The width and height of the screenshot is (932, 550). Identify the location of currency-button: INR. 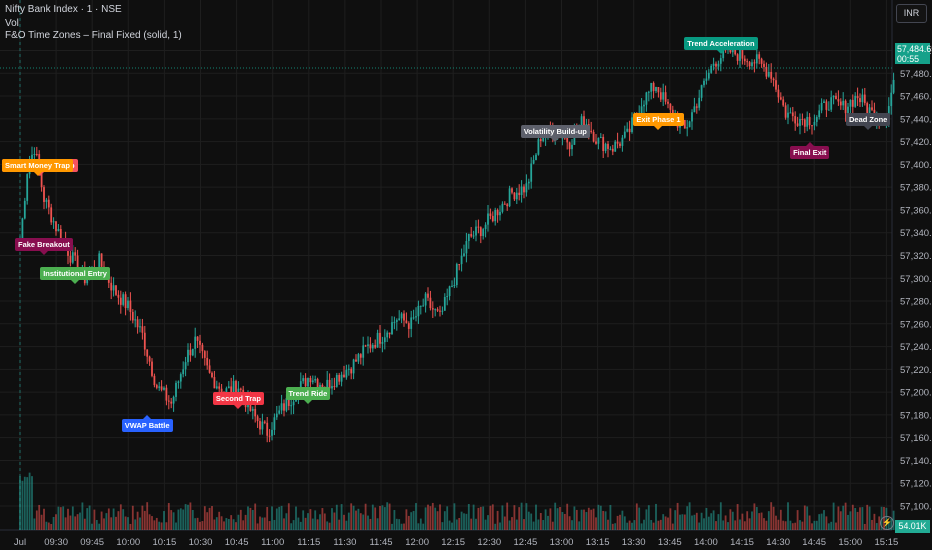
(911, 13).